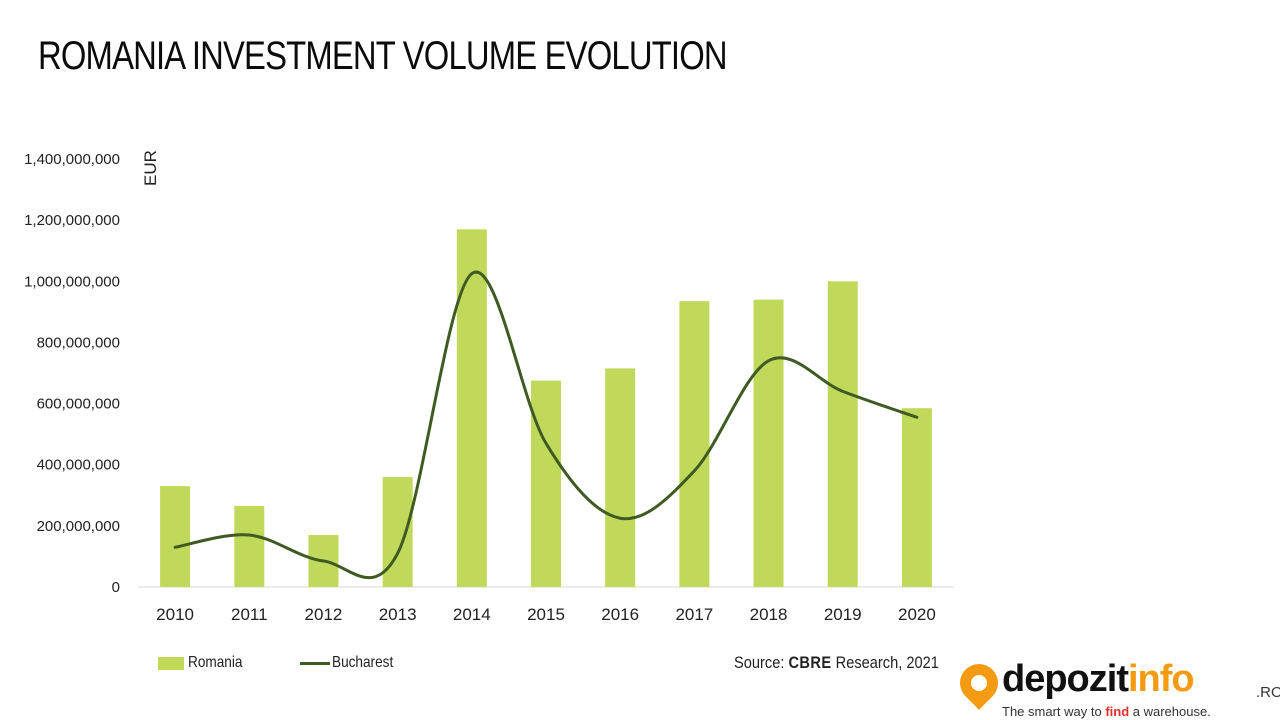 This screenshot has width=1280, height=720. I want to click on bar-romania-2014, so click(471, 408).